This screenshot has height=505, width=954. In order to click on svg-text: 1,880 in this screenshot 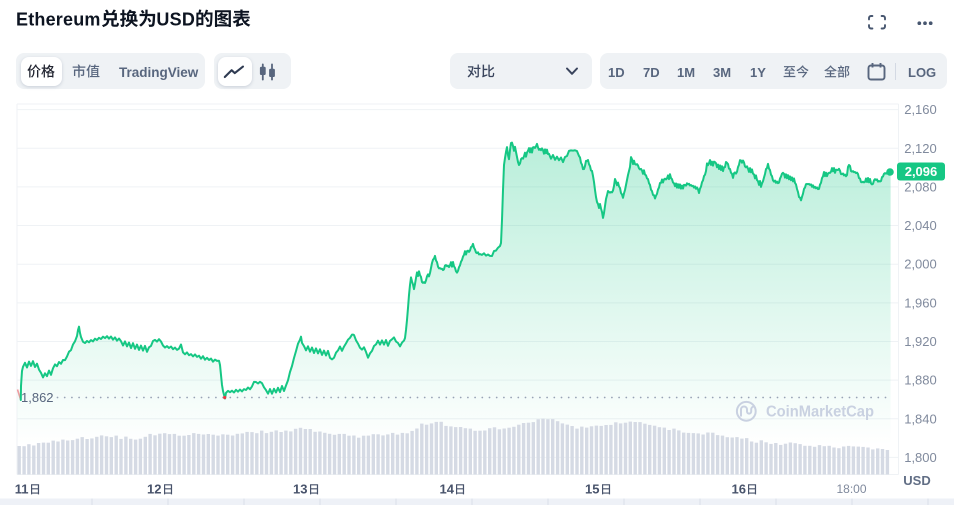, I will do `click(920, 380)`.